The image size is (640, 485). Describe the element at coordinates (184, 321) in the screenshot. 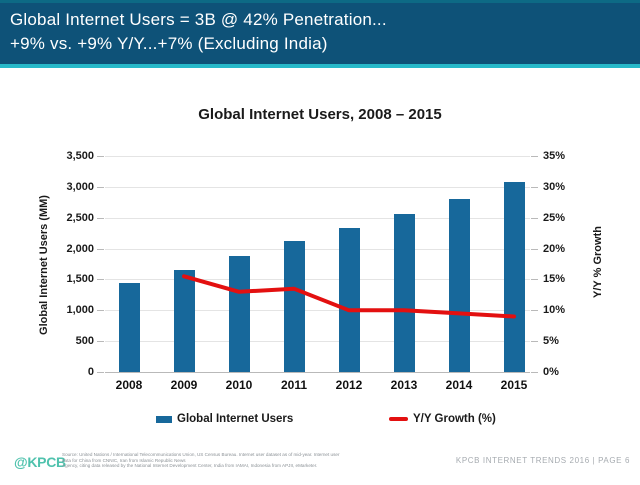

I see `bar-2009` at that location.